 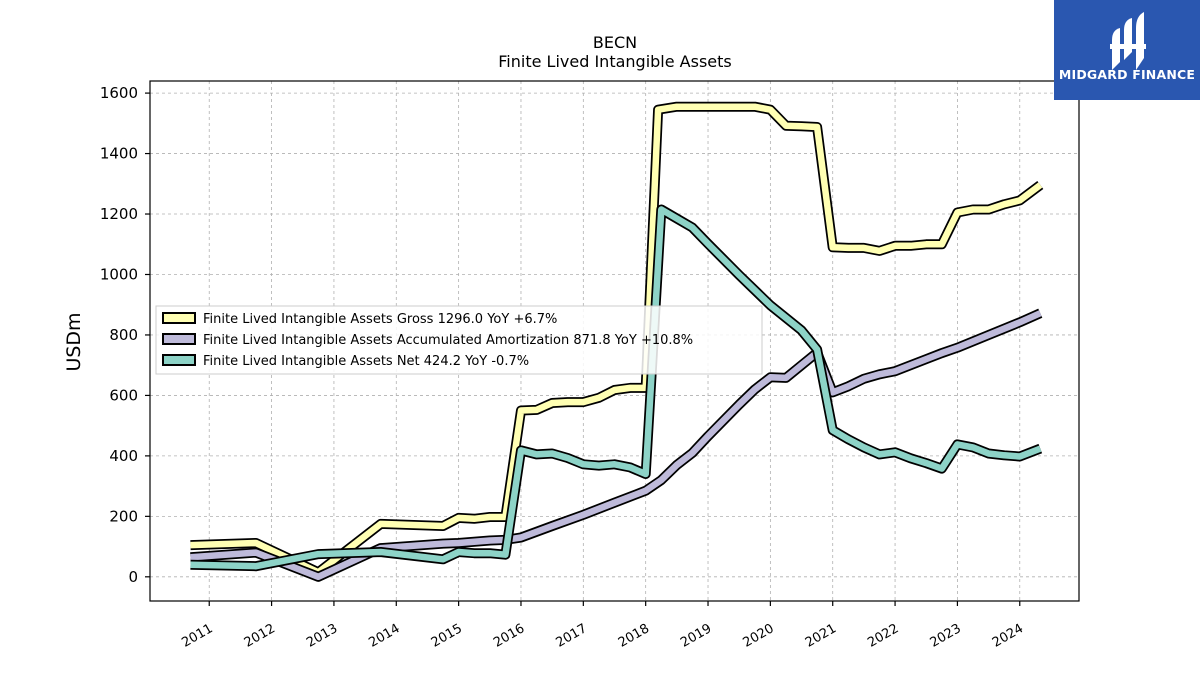 I want to click on x-tick-label: 2017, so click(x=571, y=636).